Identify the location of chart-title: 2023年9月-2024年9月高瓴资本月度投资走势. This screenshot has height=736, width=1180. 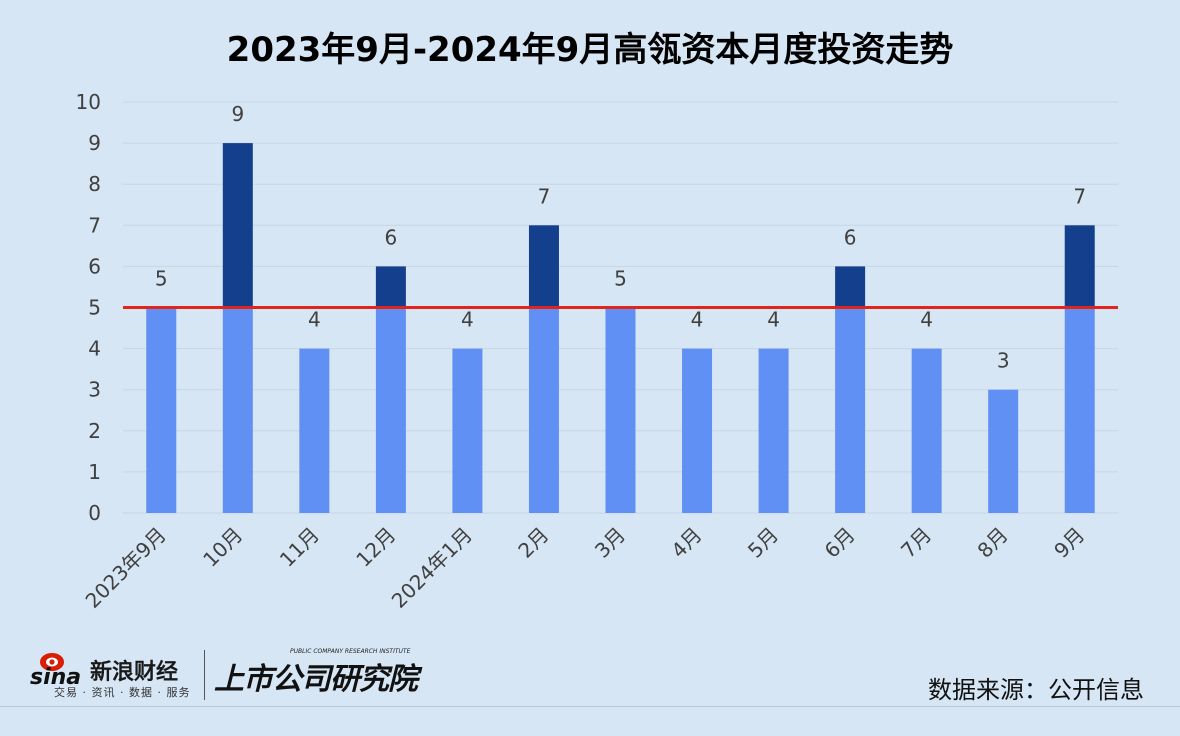
(590, 50).